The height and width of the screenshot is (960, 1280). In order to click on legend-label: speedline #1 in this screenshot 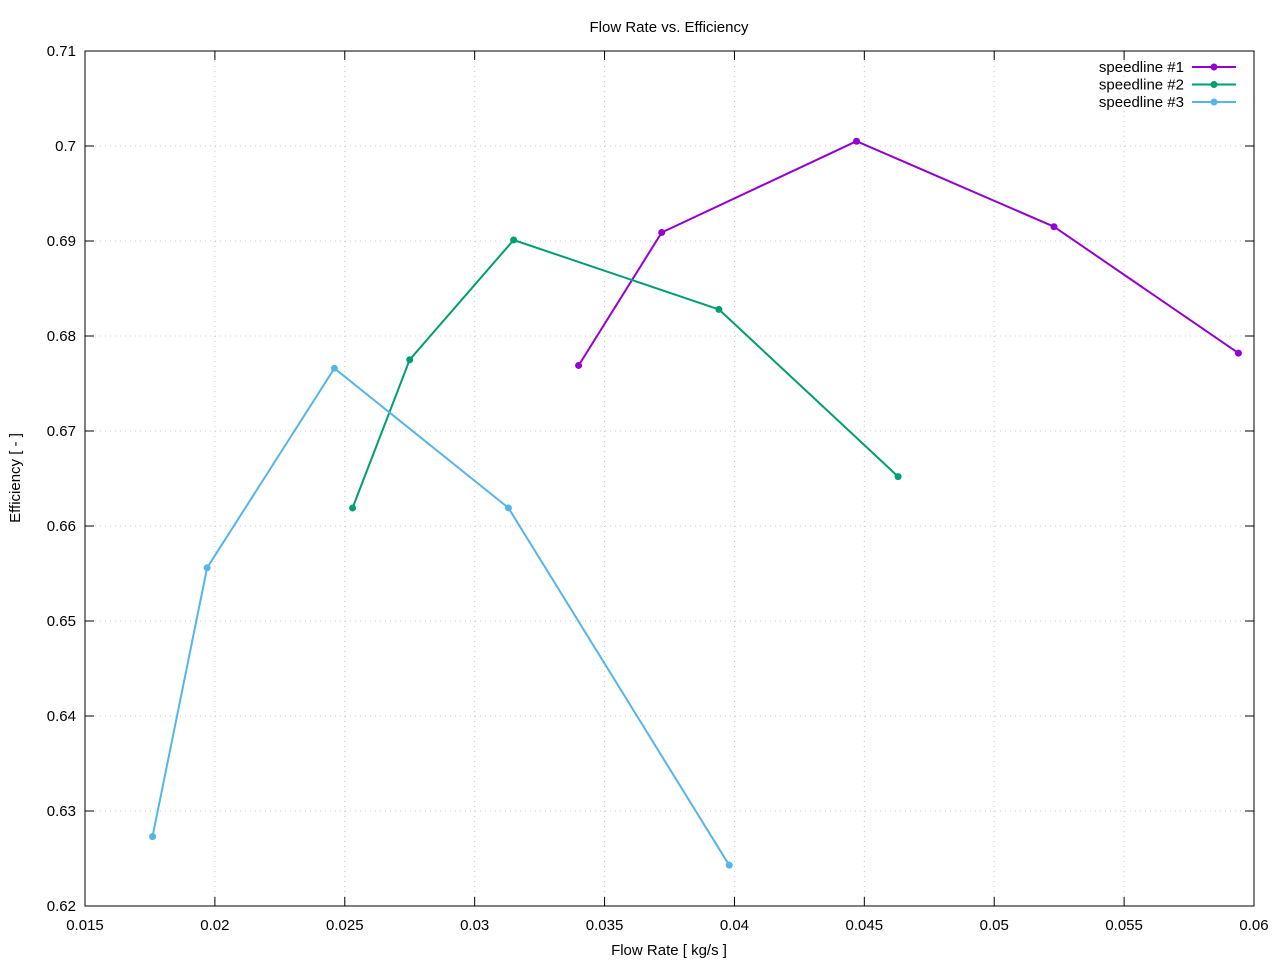, I will do `click(1141, 67)`.